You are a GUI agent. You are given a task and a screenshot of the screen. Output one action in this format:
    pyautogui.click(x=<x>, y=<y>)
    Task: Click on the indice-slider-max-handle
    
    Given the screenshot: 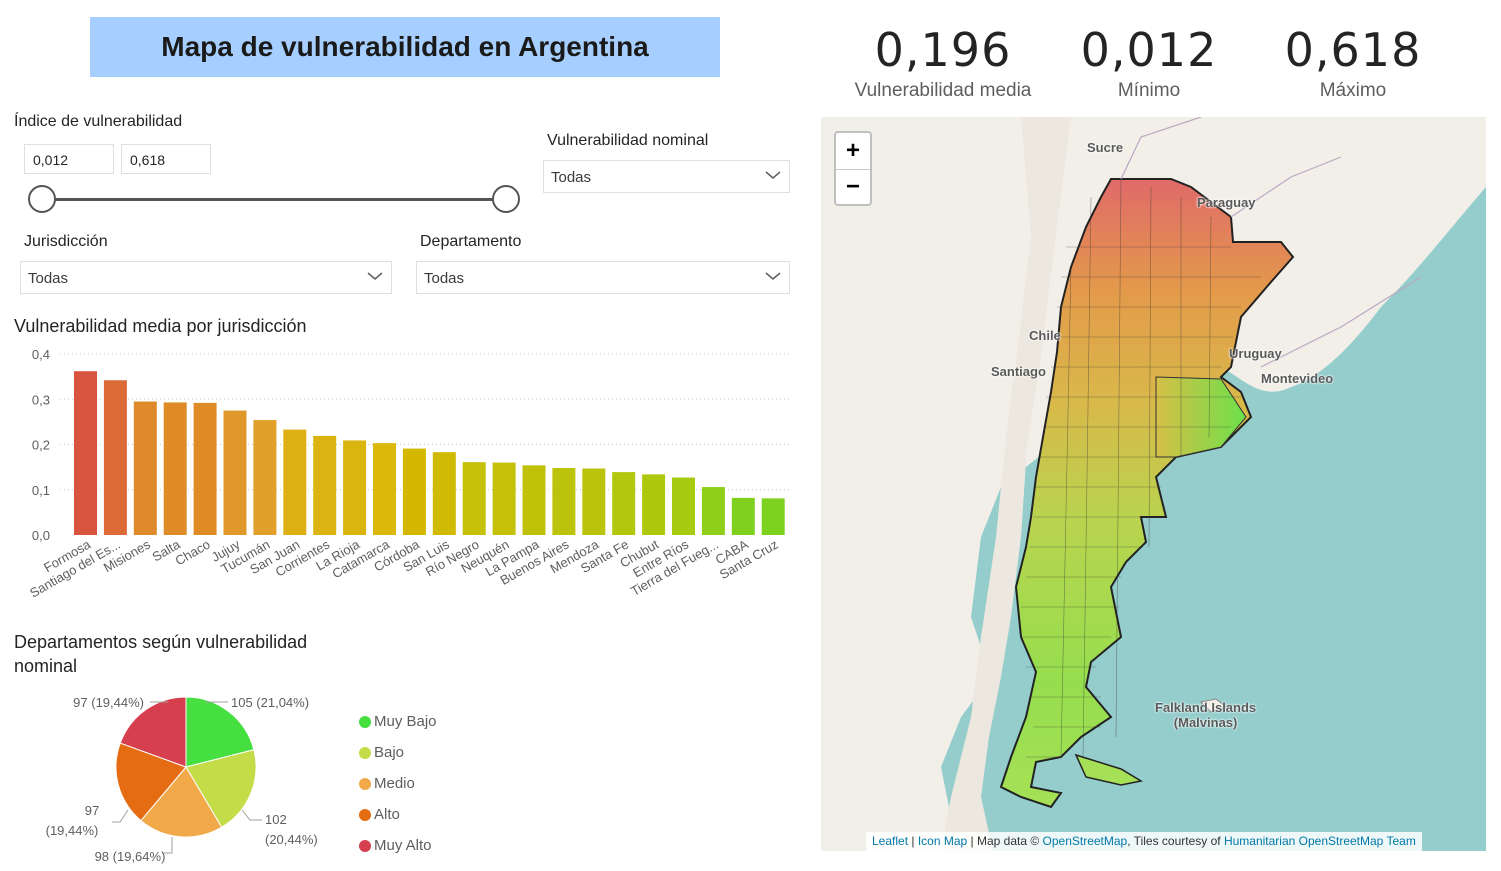 What is the action you would take?
    pyautogui.click(x=506, y=199)
    